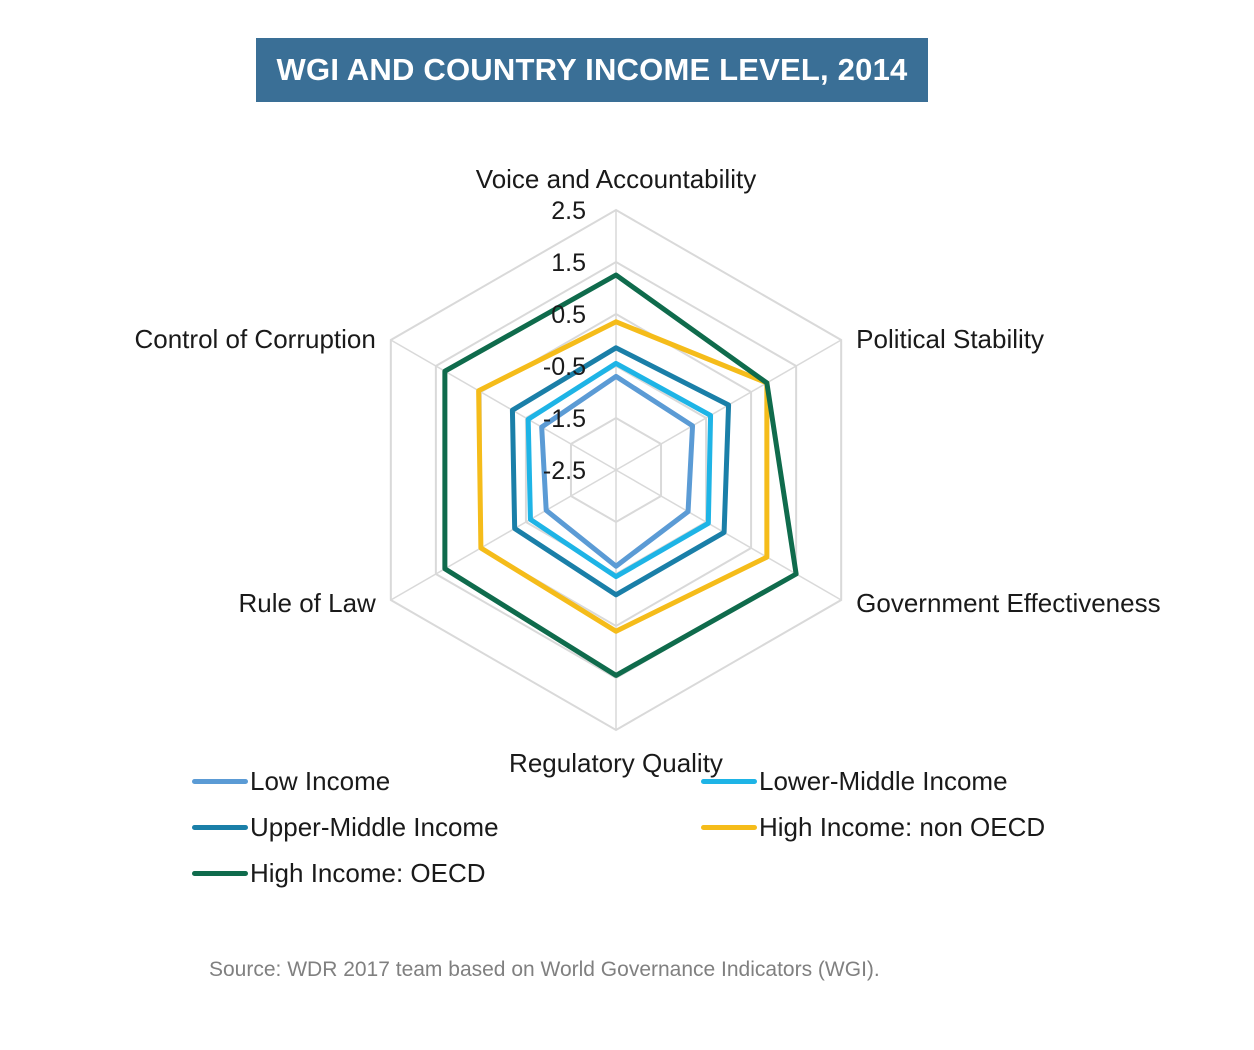 The height and width of the screenshot is (1050, 1254). I want to click on legend-swatch-lower-middle-income, so click(729, 781).